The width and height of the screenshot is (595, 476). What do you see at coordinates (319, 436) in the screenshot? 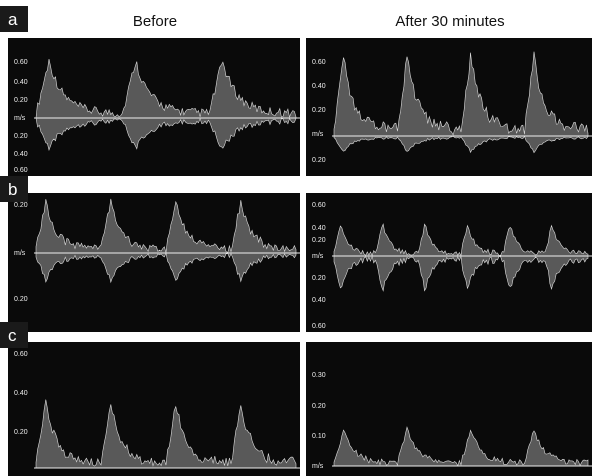
I see `axis-label: 0.10` at bounding box center [319, 436].